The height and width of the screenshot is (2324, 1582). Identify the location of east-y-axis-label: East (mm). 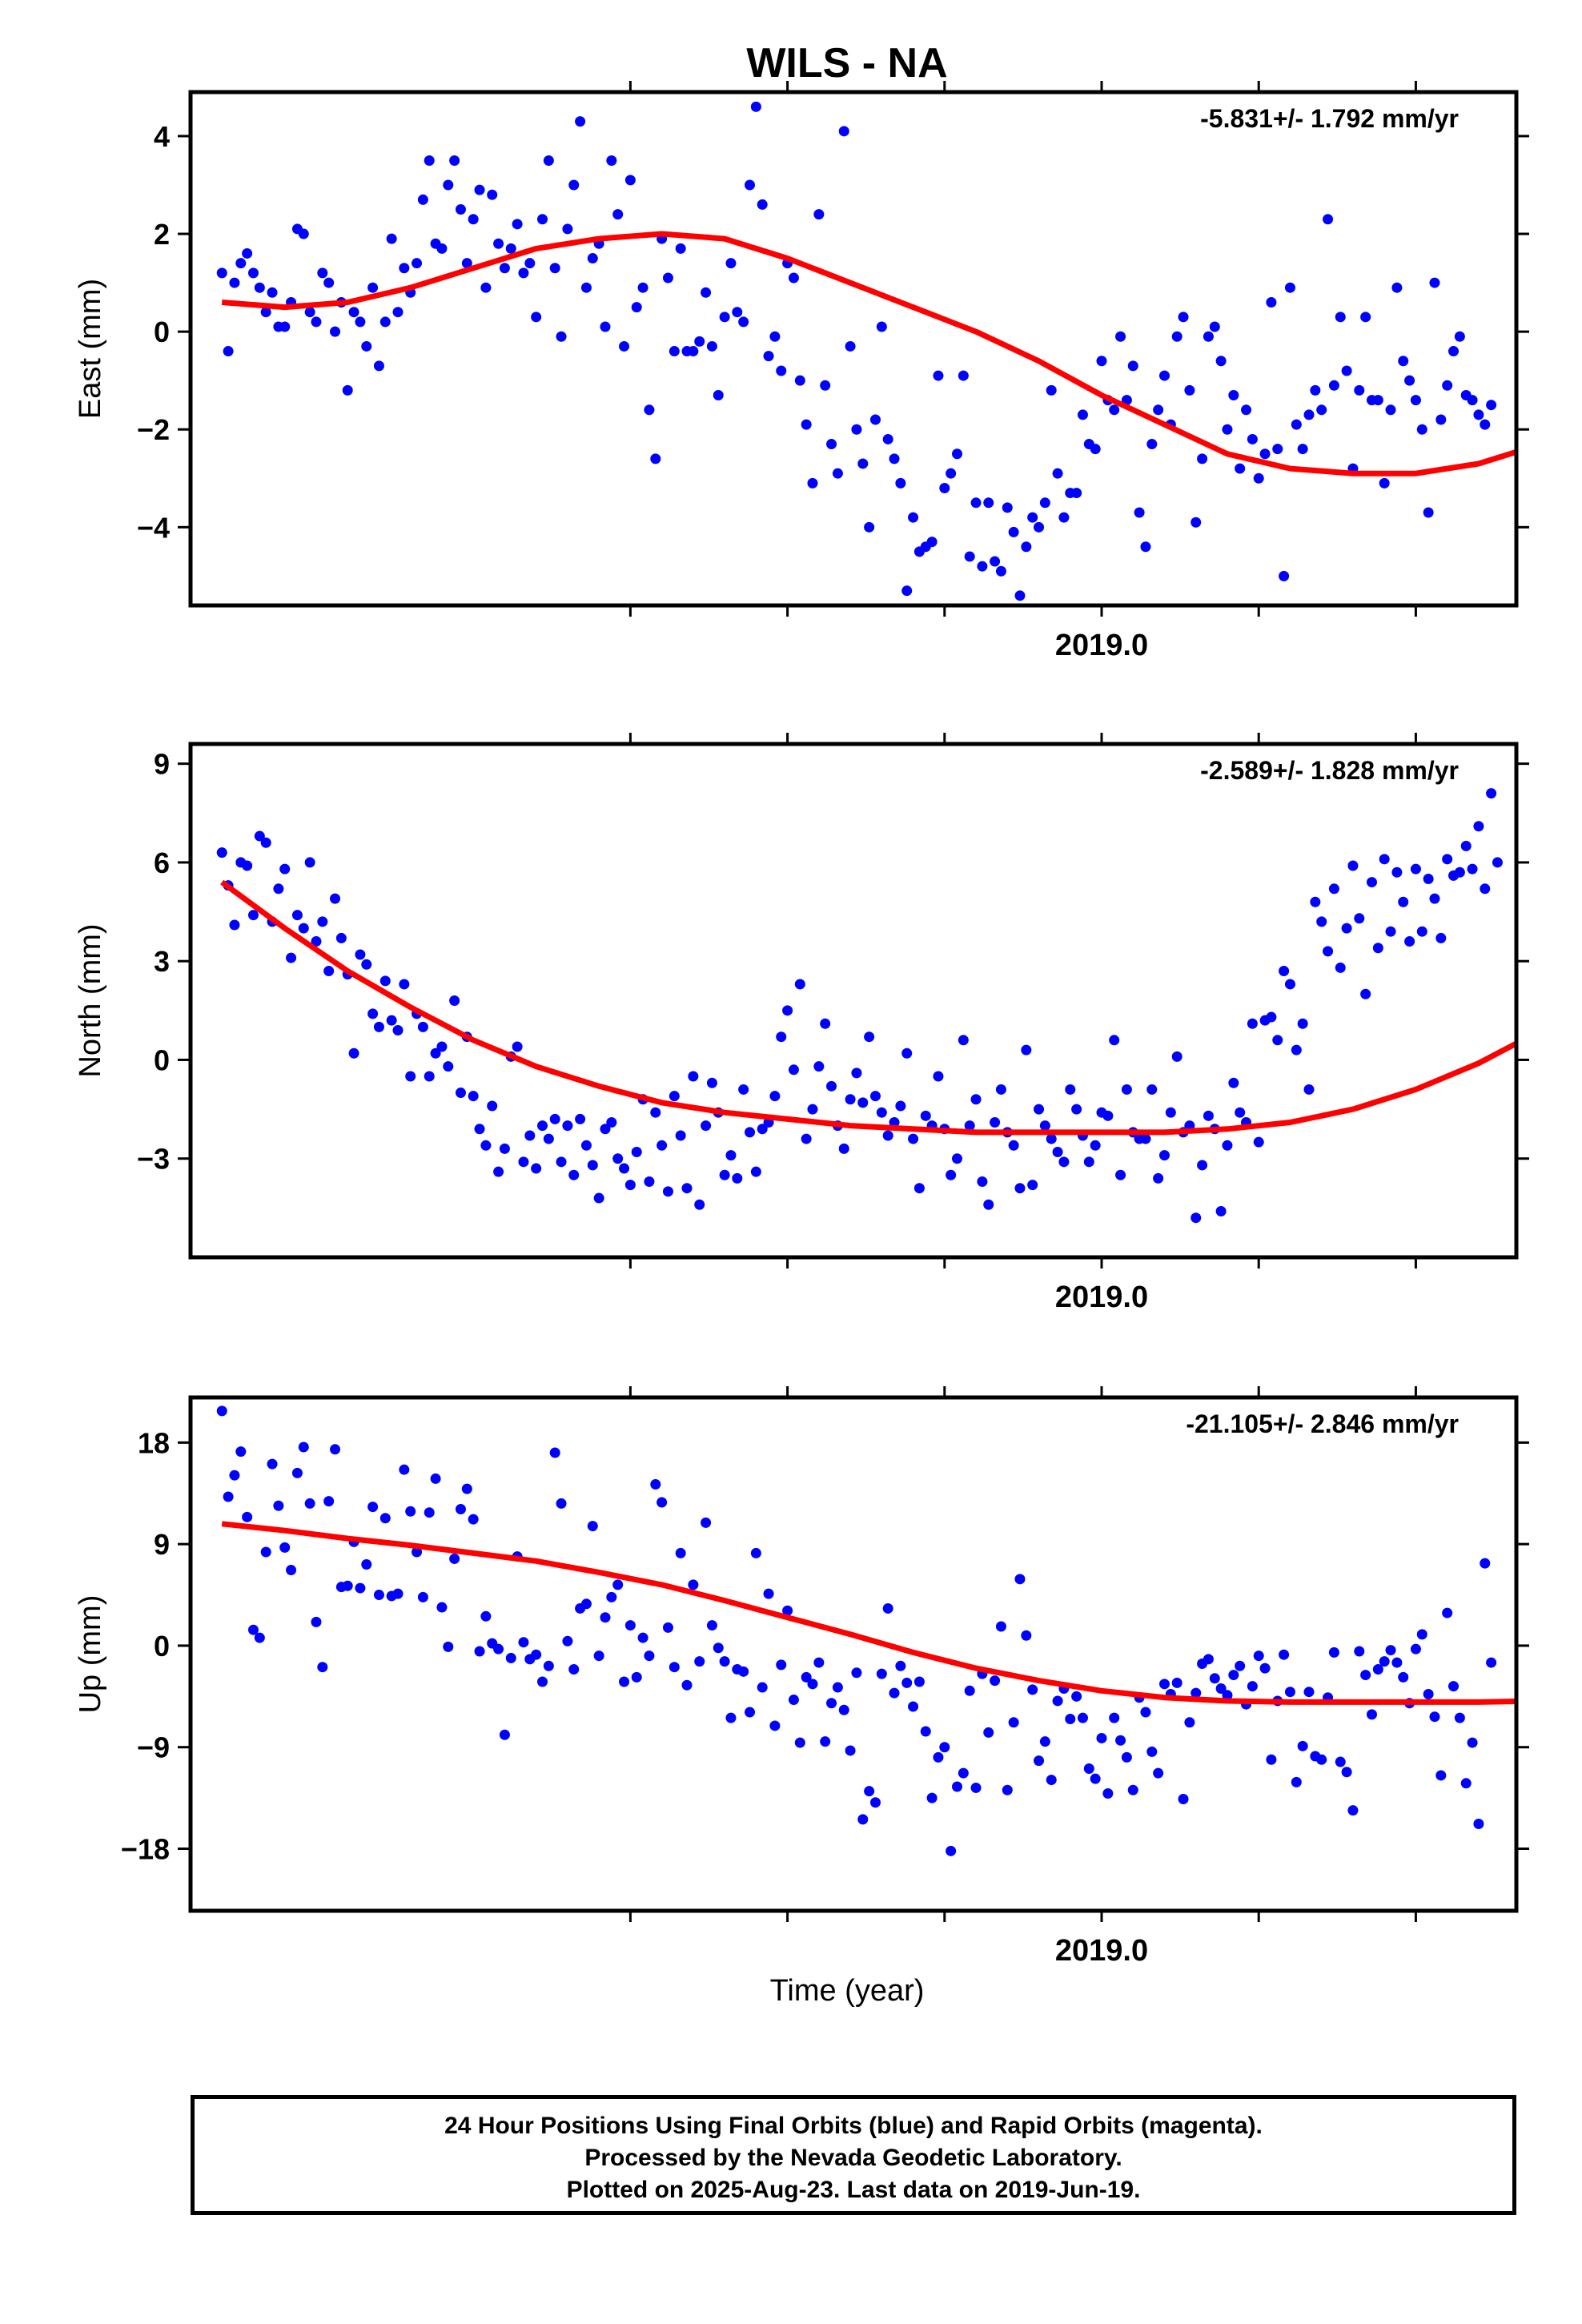
(91, 349).